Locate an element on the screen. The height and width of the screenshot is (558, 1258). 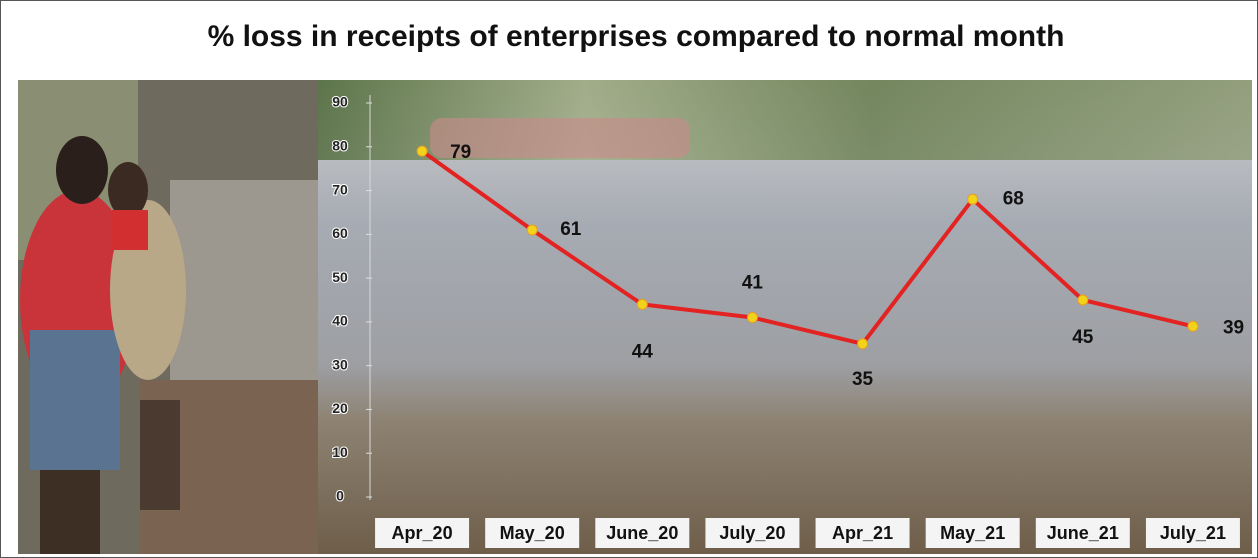
value-label: 61 is located at coordinates (571, 229).